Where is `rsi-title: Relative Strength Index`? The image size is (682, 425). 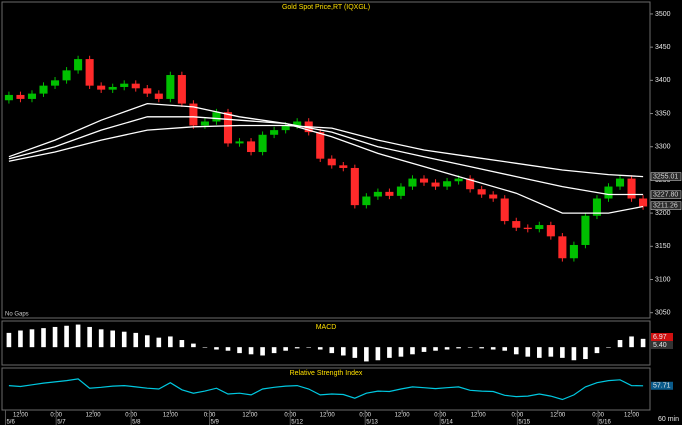
rsi-title: Relative Strength Index is located at coordinates (326, 373).